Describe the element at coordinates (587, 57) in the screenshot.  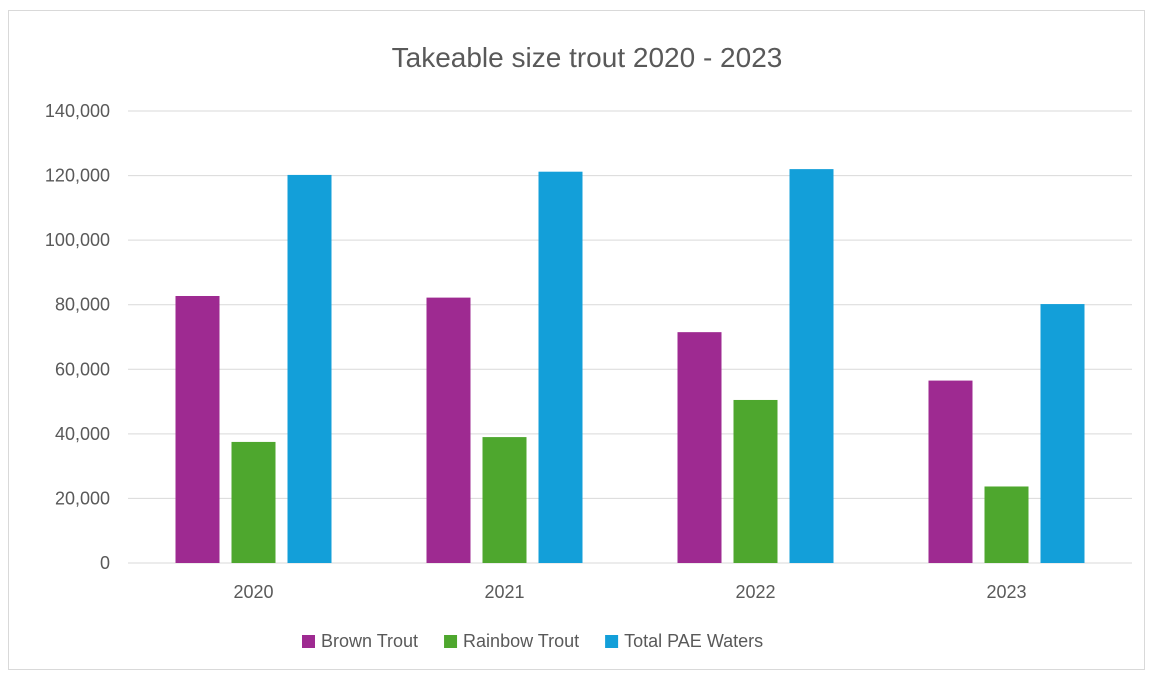
I see `chart-title: Takeable size trout 2020 - 2023` at that location.